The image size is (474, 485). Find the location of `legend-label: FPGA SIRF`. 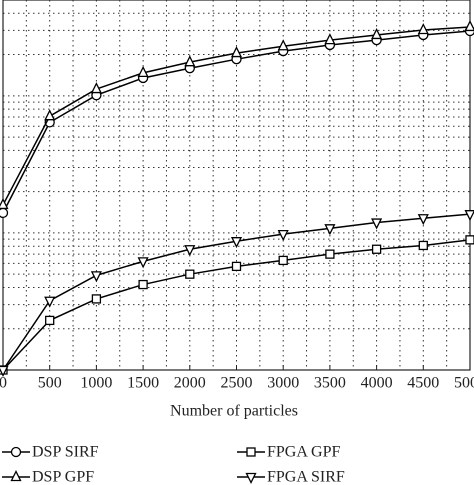

legend-label: FPGA SIRF is located at coordinates (306, 477).